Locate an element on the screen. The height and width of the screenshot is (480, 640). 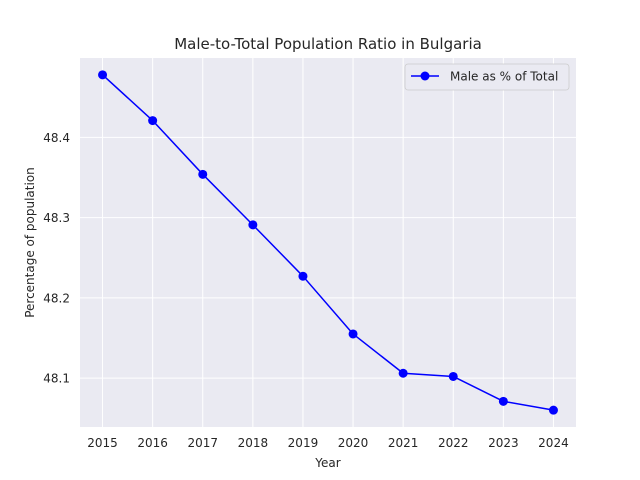
x-tick-label: 2017 is located at coordinates (202, 443).